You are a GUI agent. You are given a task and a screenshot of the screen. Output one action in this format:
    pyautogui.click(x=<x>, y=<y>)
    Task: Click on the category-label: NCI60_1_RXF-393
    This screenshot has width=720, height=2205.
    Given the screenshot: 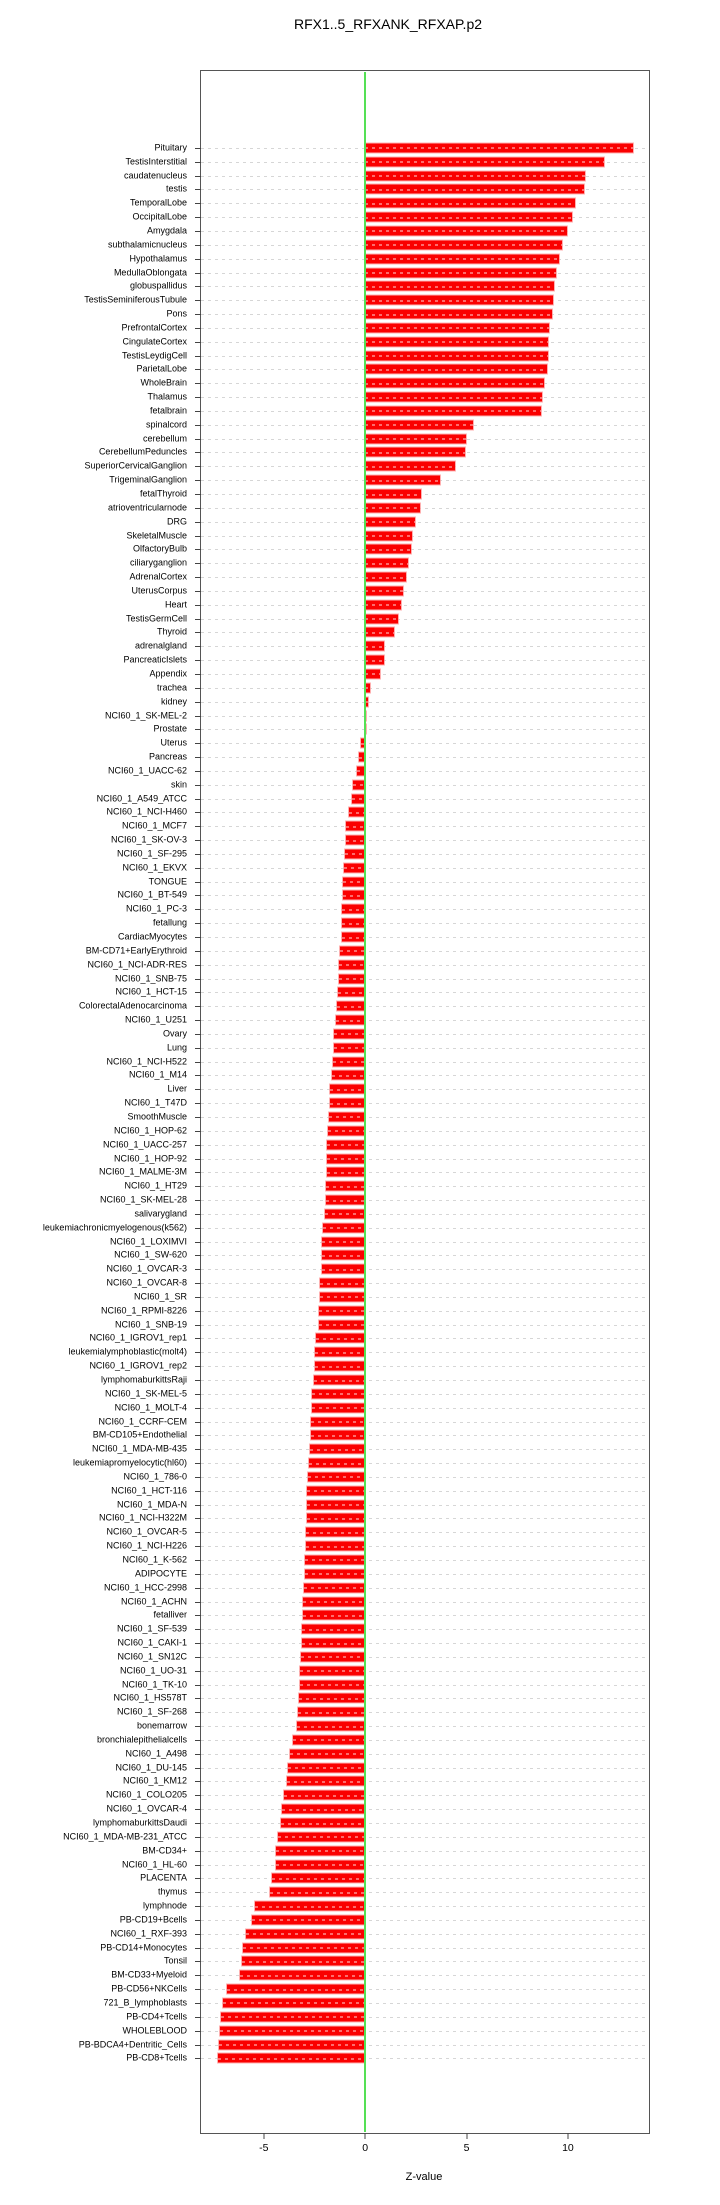 What is the action you would take?
    pyautogui.click(x=148, y=1933)
    